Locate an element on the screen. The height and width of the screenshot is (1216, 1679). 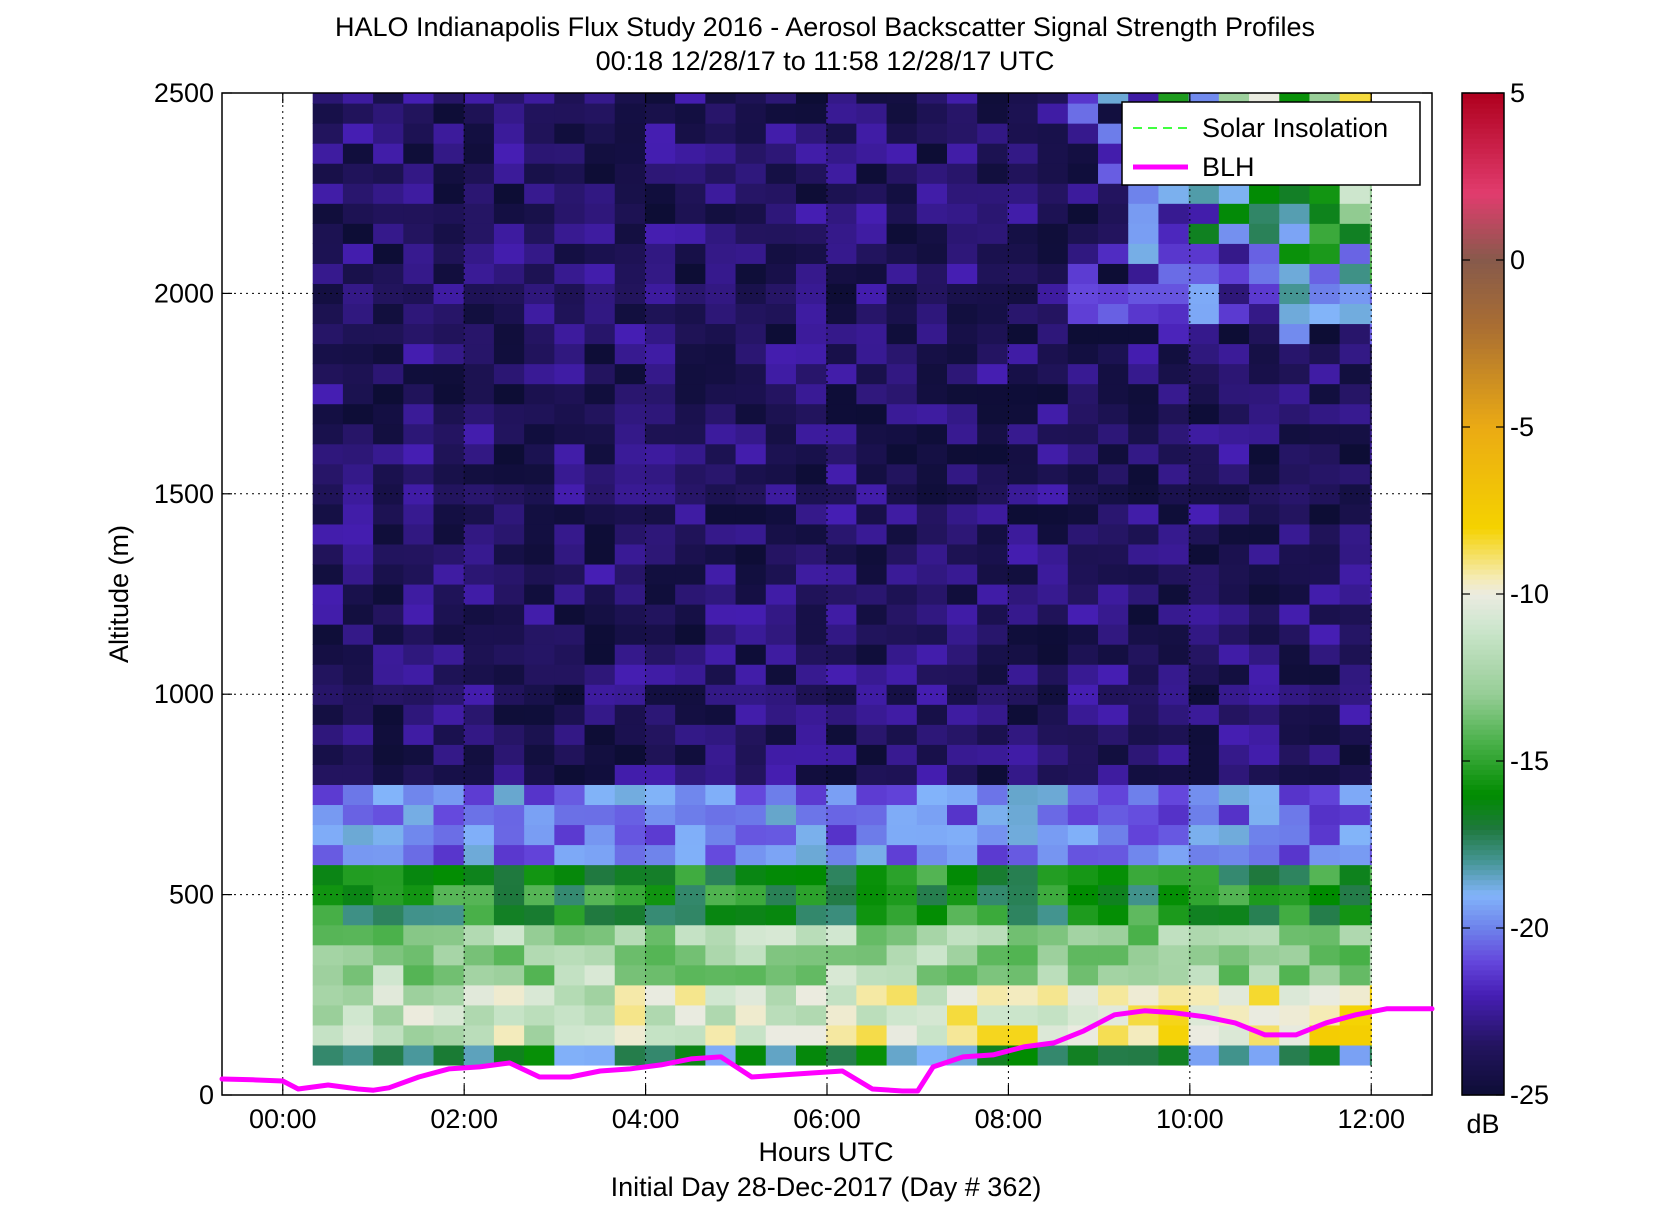
footer-label: Initial Day 28-Dec-2017 (Day # 362) is located at coordinates (826, 1187).